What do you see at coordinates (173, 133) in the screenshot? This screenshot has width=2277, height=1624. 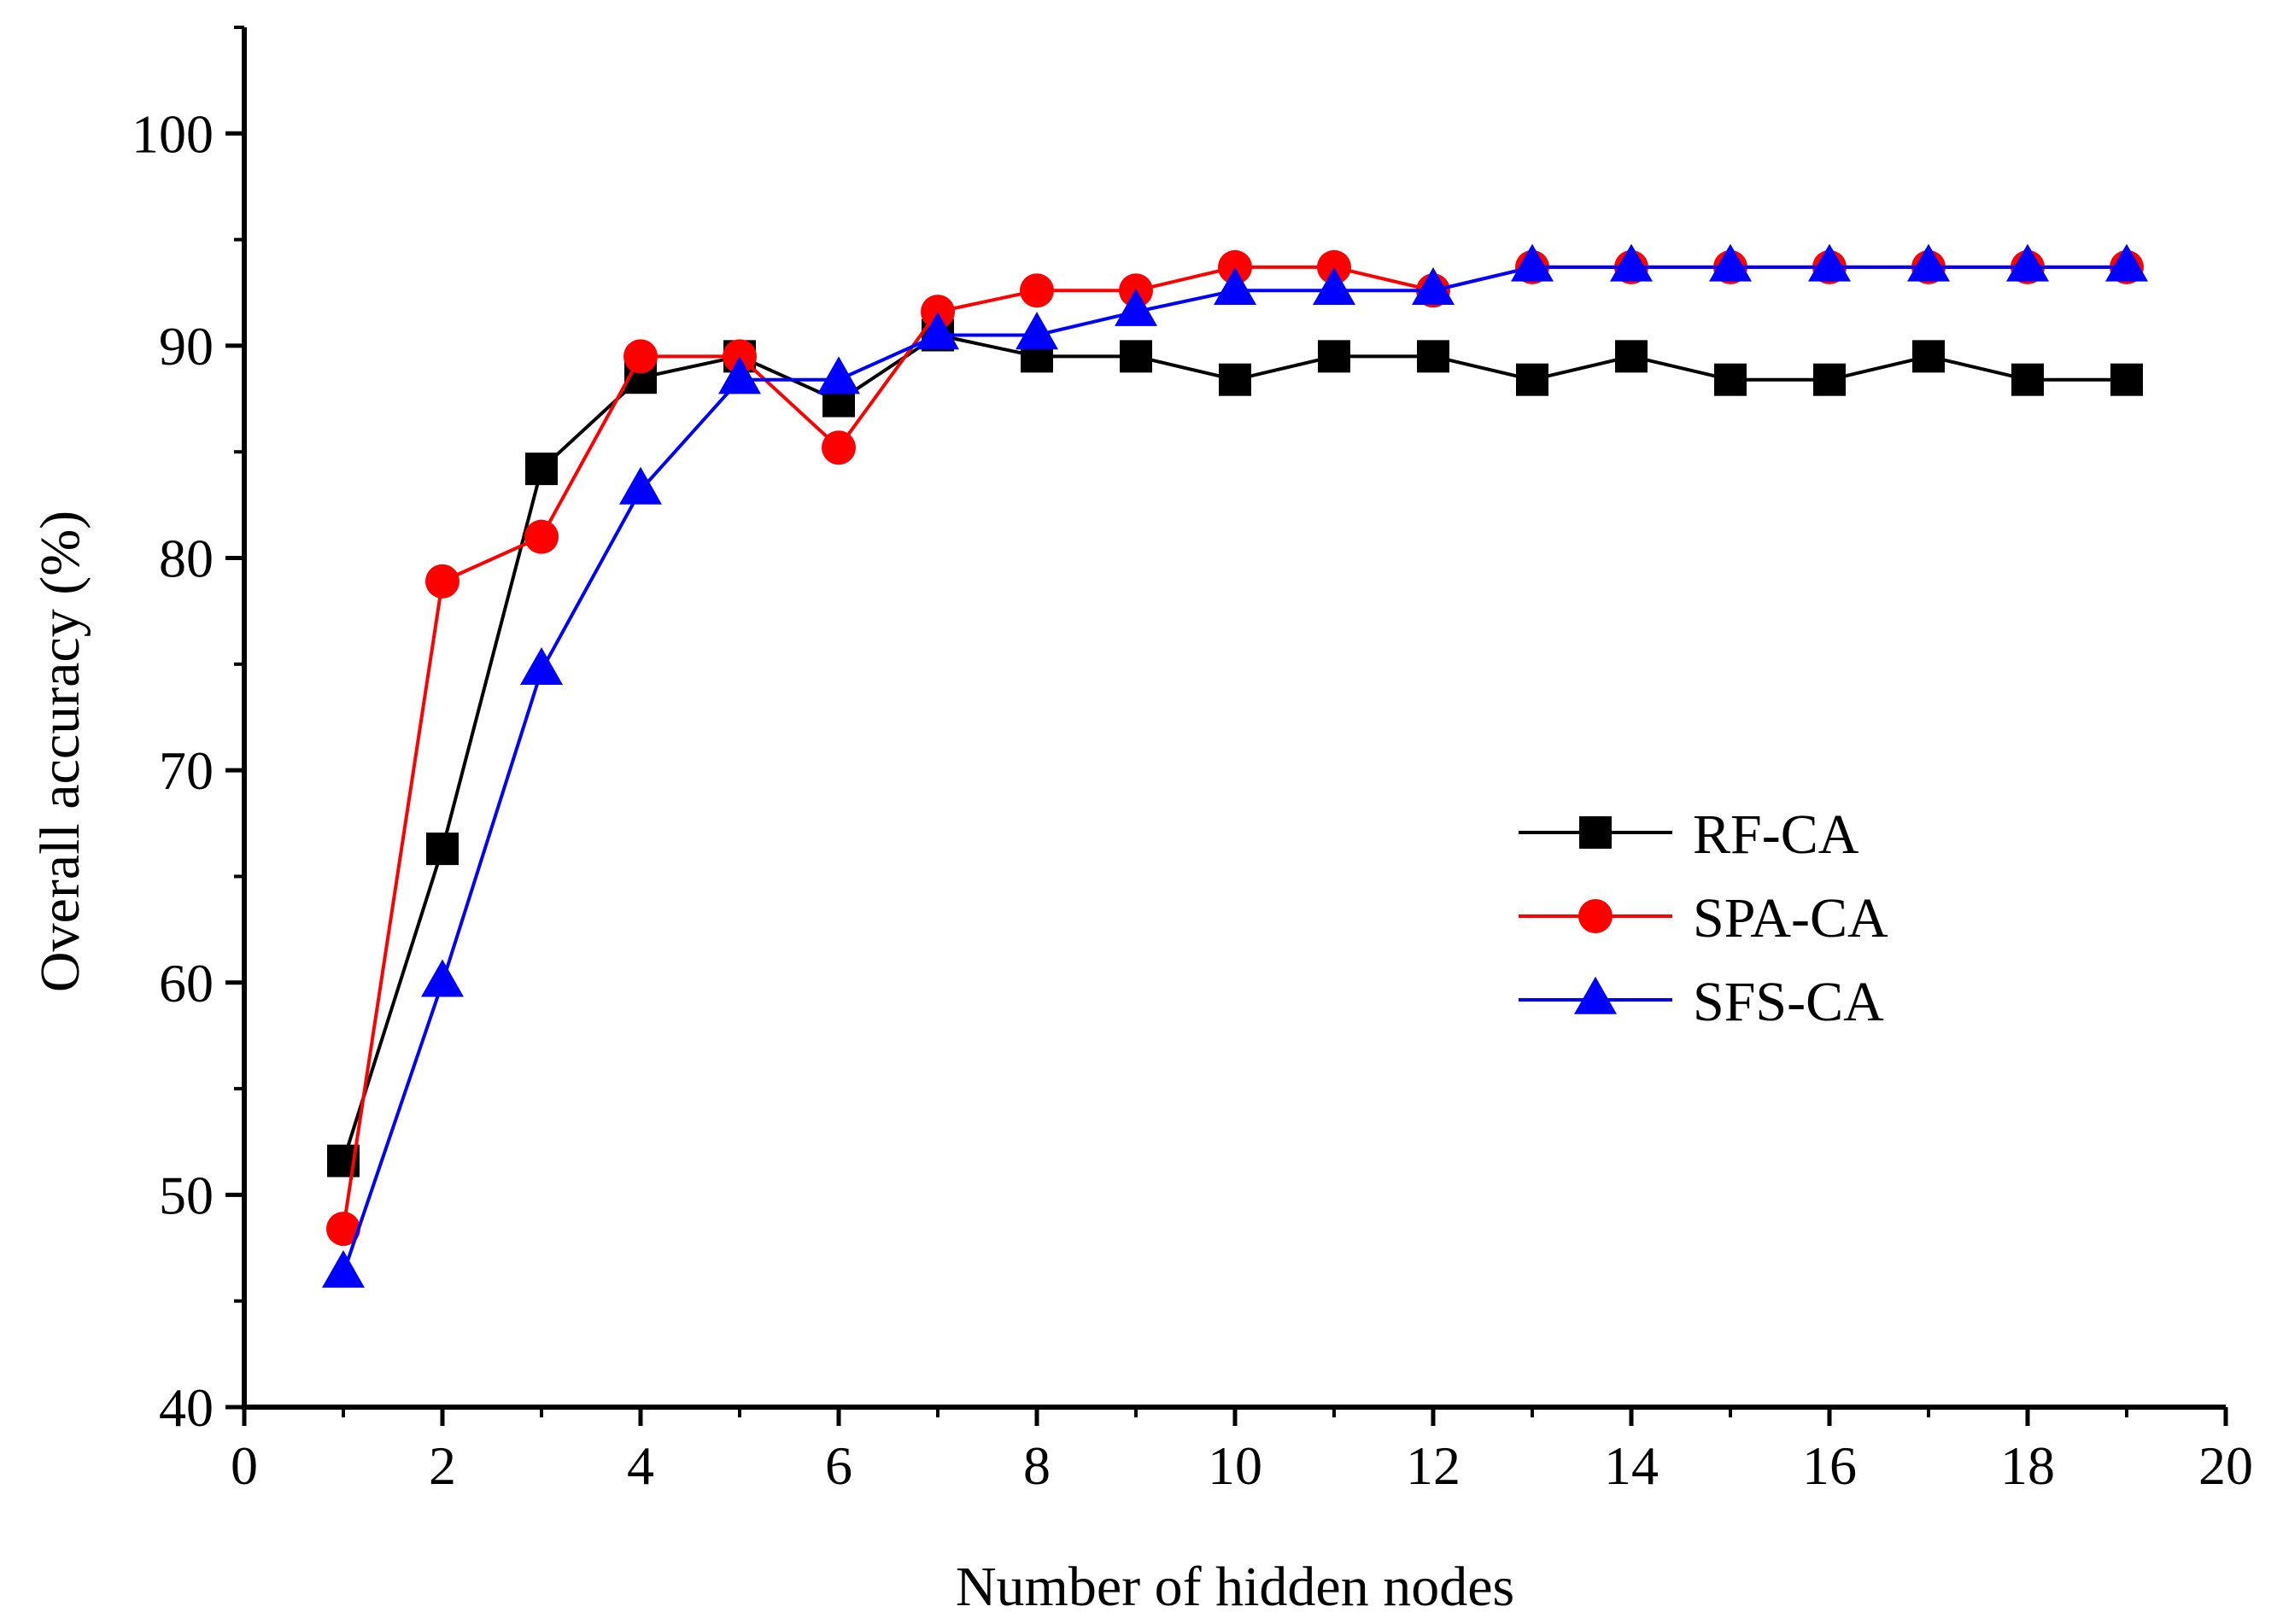 I see `y-tick-label-100: 100` at bounding box center [173, 133].